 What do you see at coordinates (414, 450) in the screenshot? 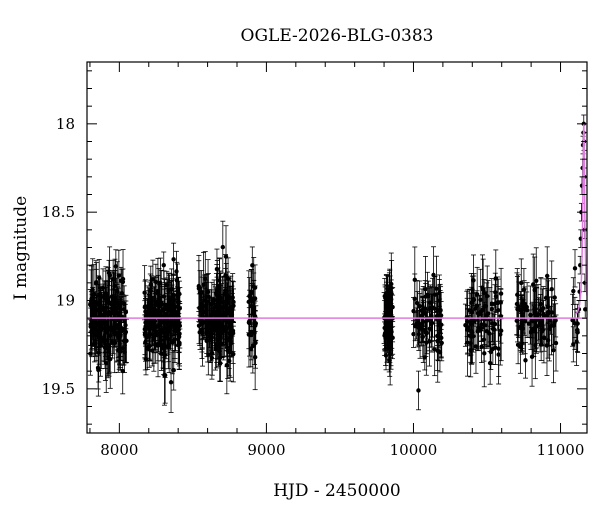
I see `x-tick-label: 10000` at bounding box center [414, 450].